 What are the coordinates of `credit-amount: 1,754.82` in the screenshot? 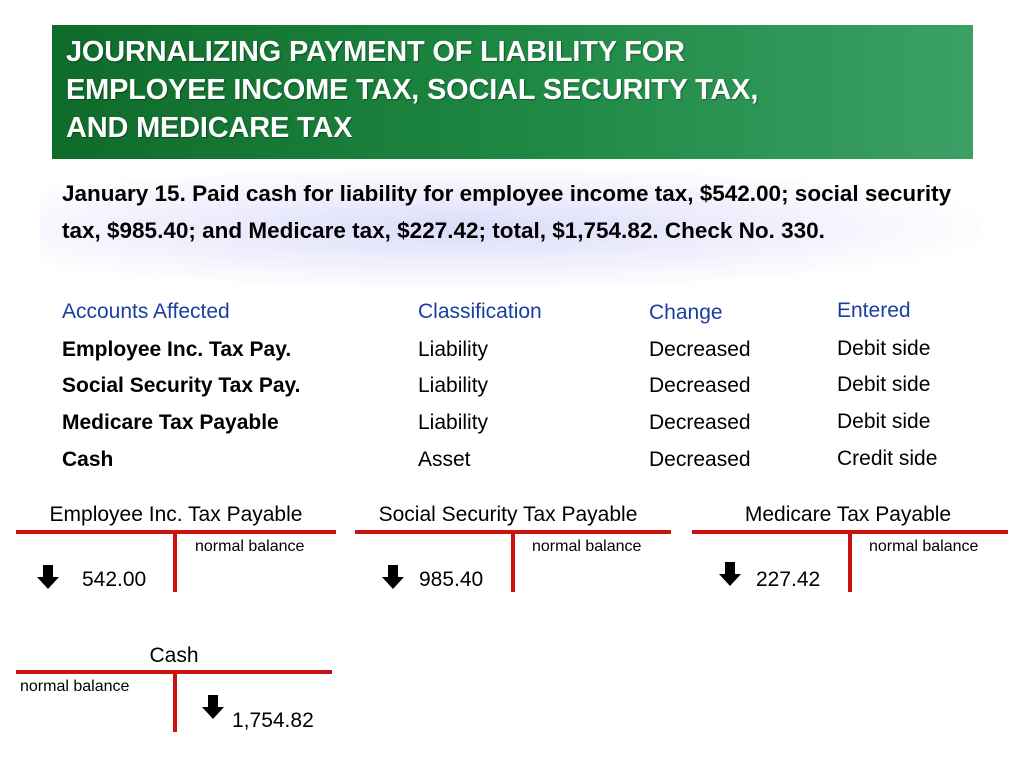 It's located at (273, 720).